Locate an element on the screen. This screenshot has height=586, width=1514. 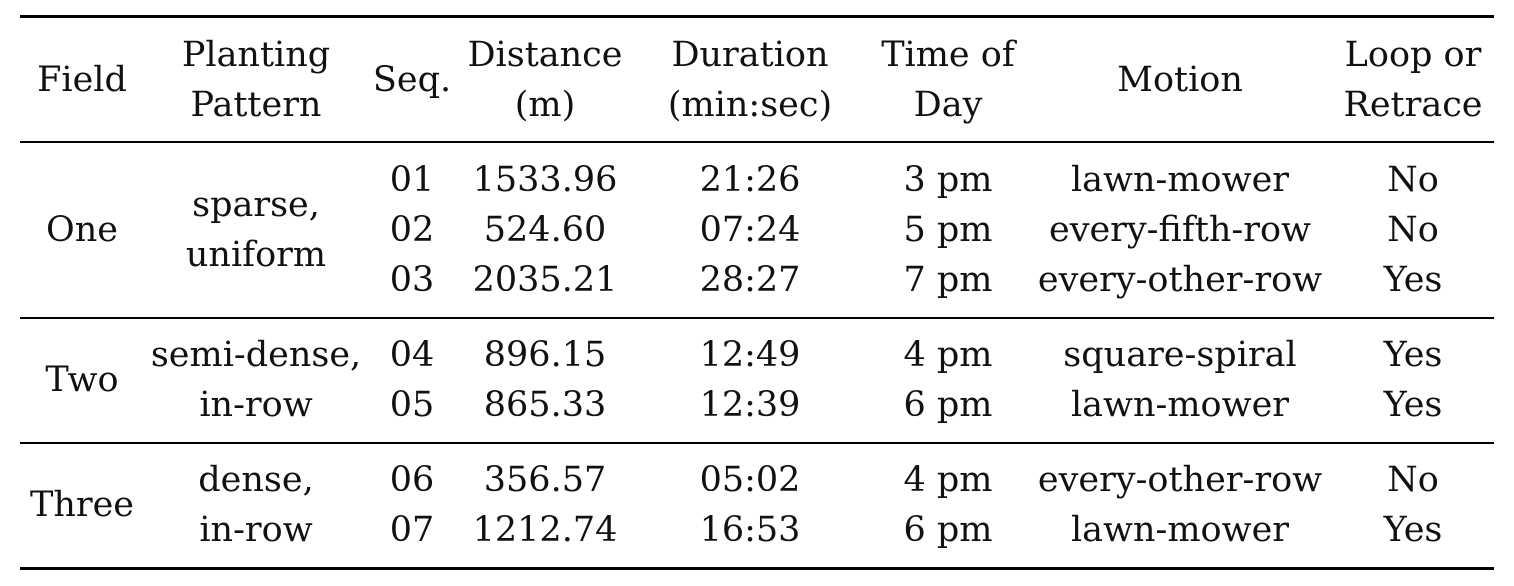
cell-distance: 1212.74 is located at coordinates (545, 530).